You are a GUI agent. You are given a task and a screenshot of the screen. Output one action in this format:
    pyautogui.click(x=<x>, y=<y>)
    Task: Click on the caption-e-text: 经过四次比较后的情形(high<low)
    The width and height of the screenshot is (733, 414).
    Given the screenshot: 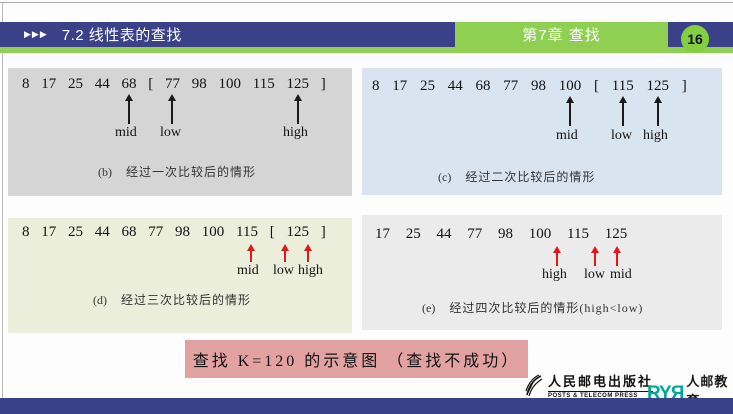 What is the action you would take?
    pyautogui.click(x=546, y=308)
    